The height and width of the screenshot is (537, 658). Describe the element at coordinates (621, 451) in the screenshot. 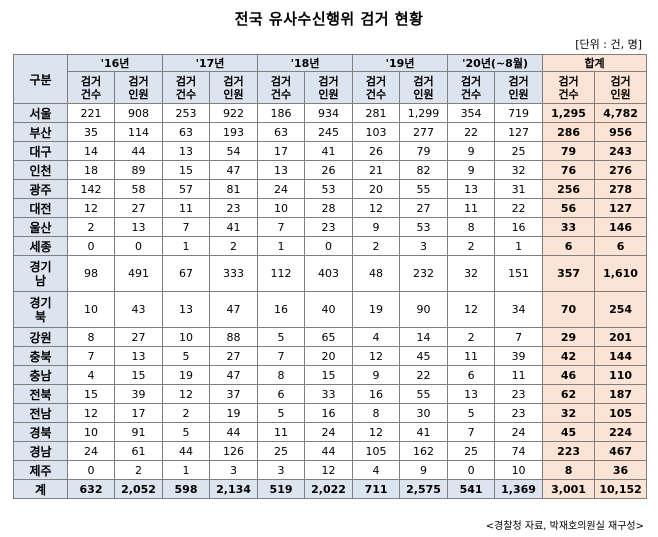

I see `total-value-cell: 467` at that location.